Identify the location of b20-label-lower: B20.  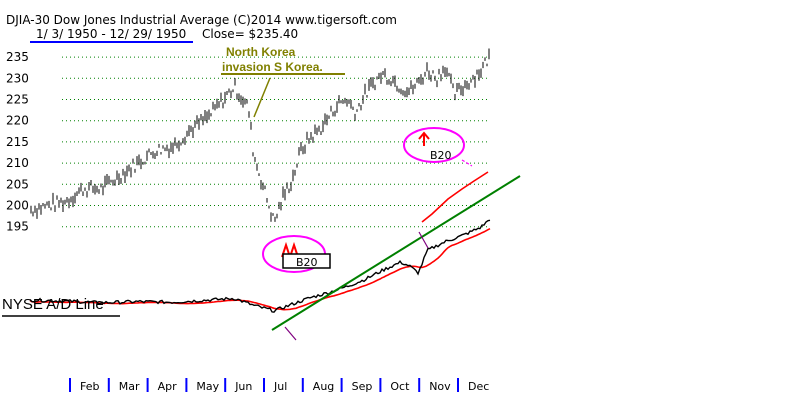
(307, 262).